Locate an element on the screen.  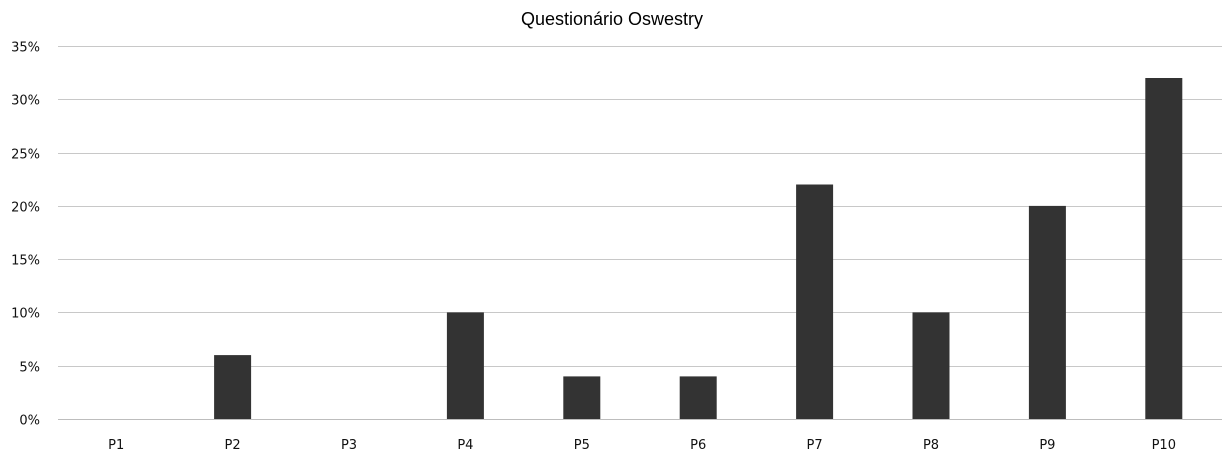
x-tick-label: P4 is located at coordinates (465, 445).